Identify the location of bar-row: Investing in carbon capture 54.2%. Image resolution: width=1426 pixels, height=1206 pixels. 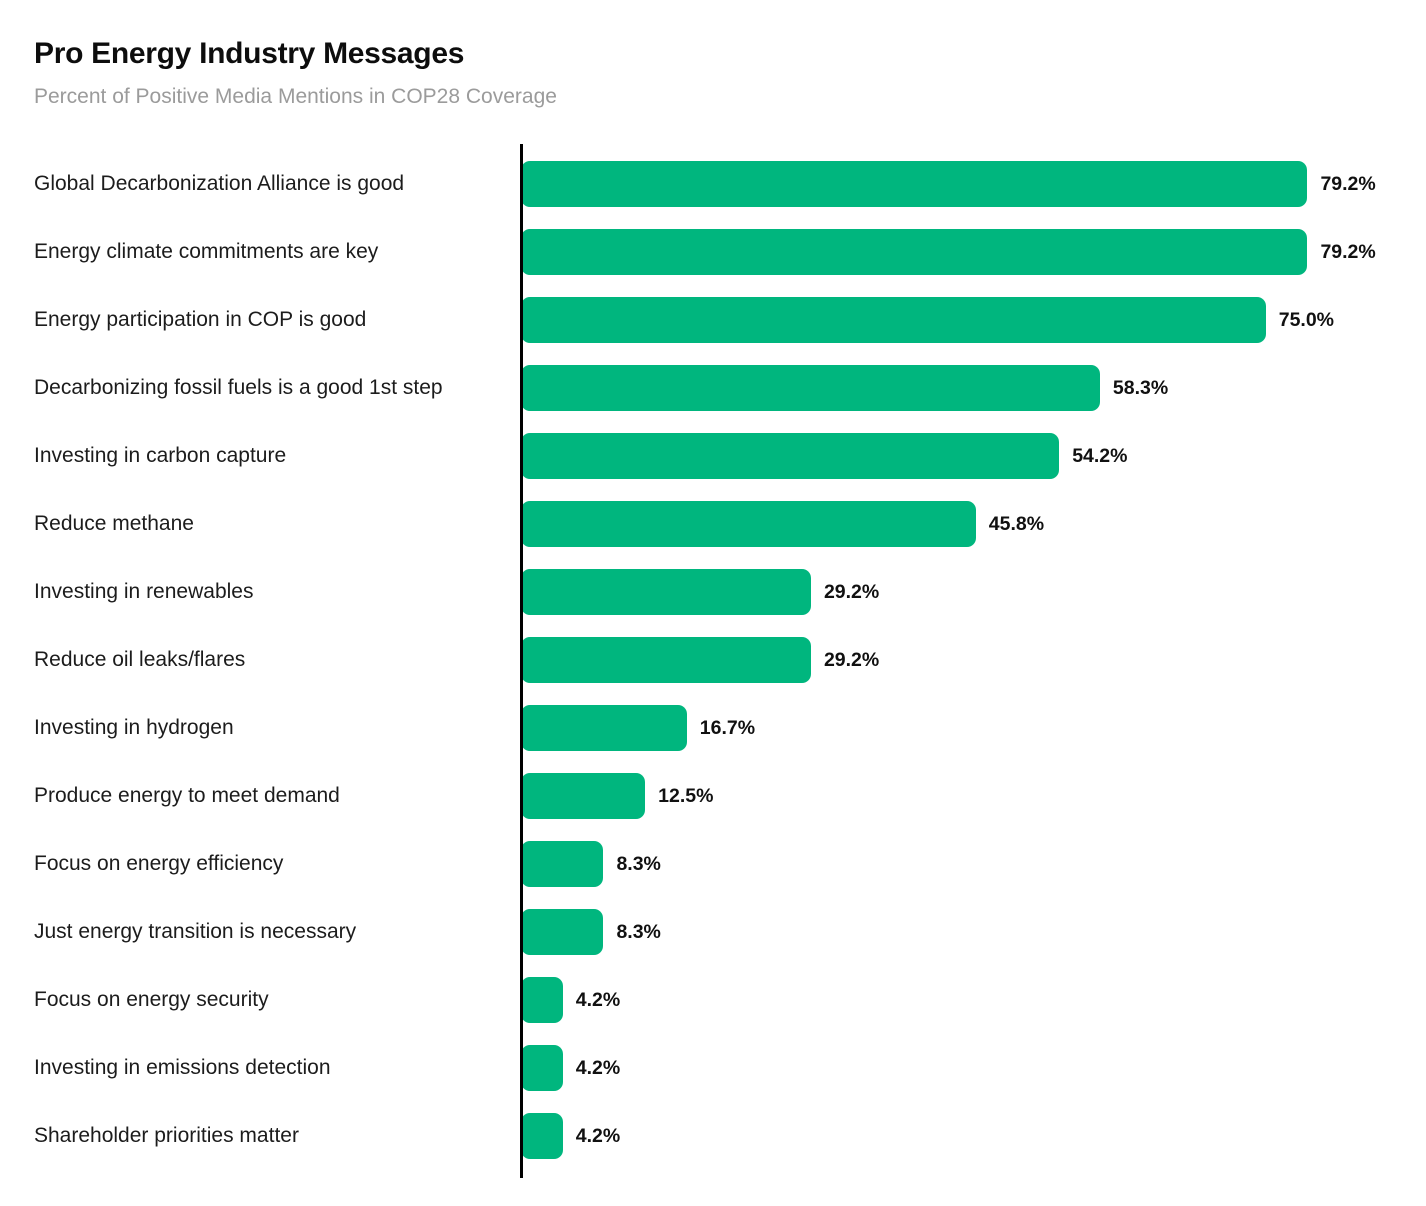
(713, 456).